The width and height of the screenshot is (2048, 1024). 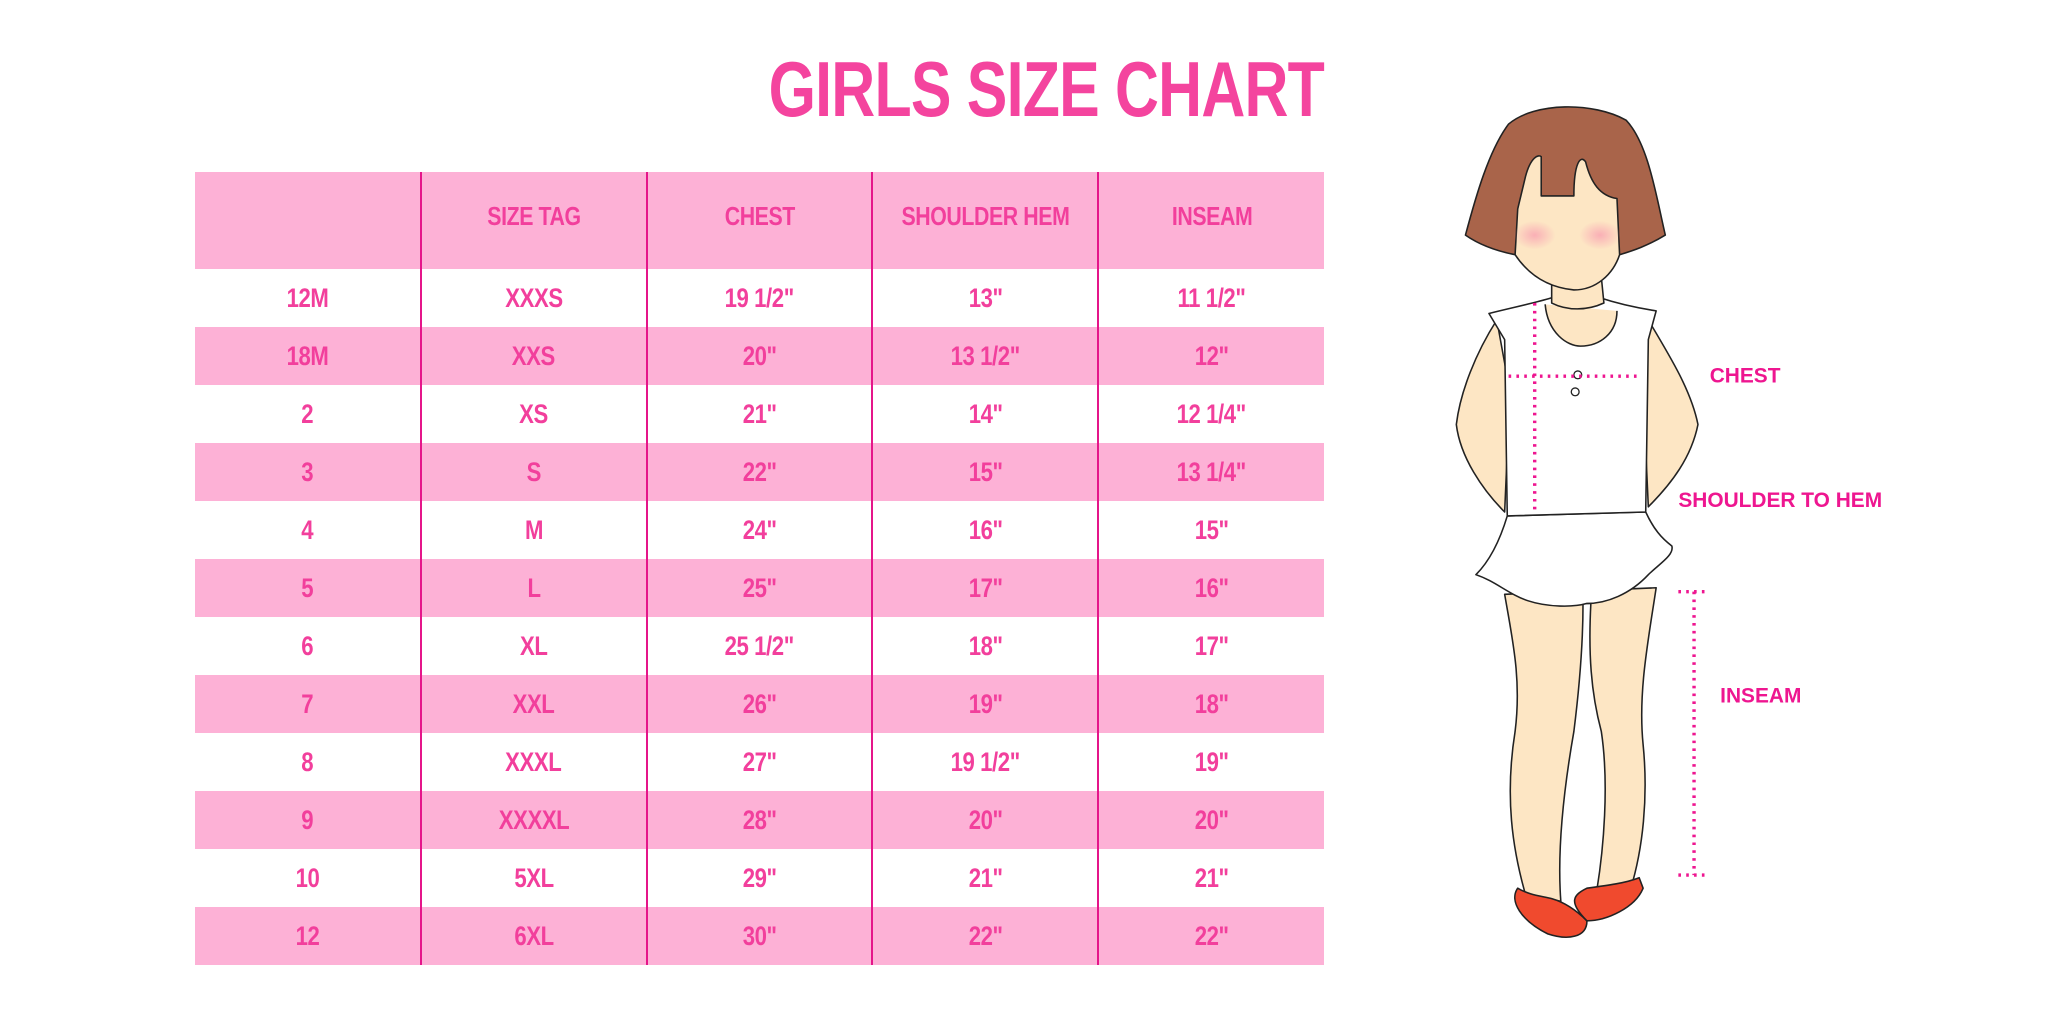 What do you see at coordinates (533, 820) in the screenshot?
I see `table-cell: XXXXL` at bounding box center [533, 820].